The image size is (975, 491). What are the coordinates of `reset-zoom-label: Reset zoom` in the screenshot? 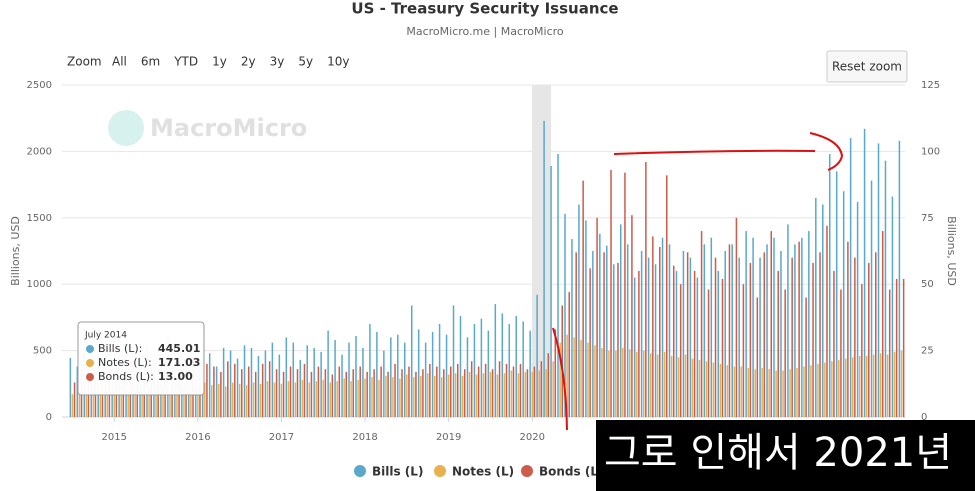 It's located at (867, 67).